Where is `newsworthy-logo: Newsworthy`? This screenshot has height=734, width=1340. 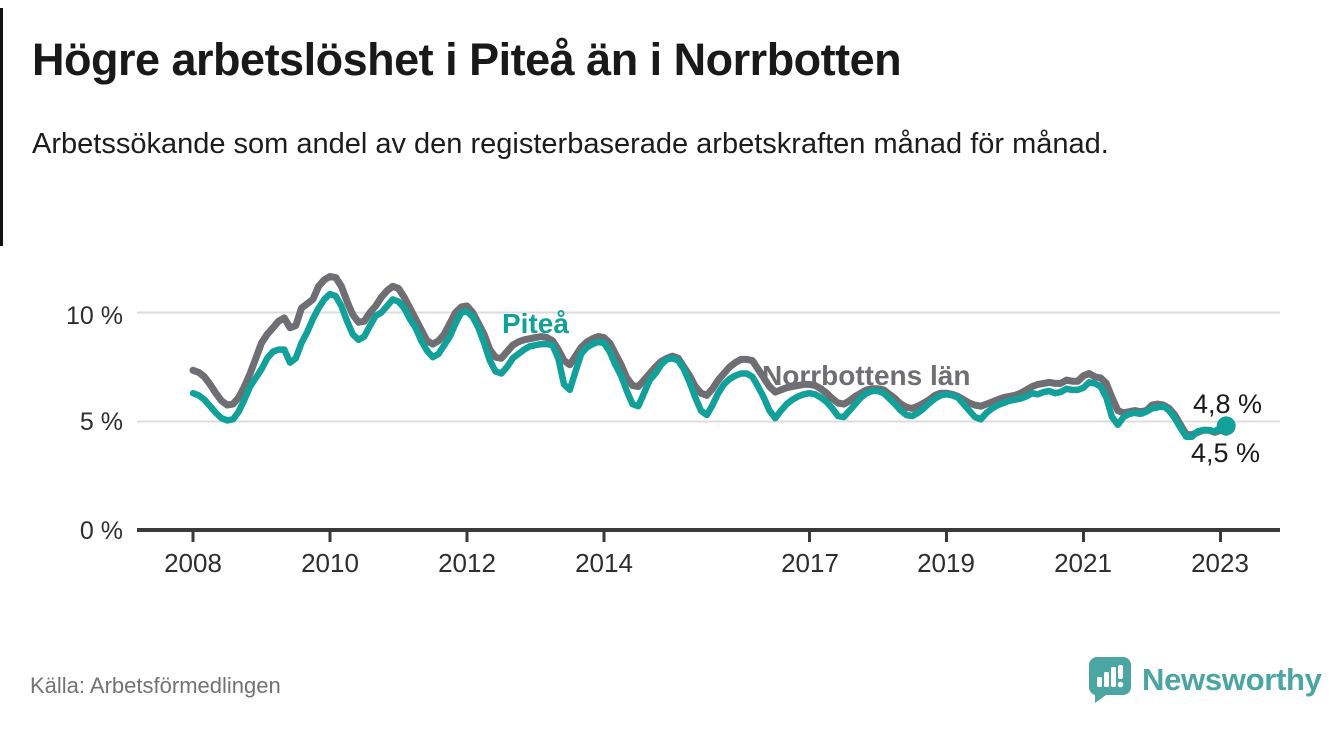 newsworthy-logo: Newsworthy is located at coordinates (1205, 680).